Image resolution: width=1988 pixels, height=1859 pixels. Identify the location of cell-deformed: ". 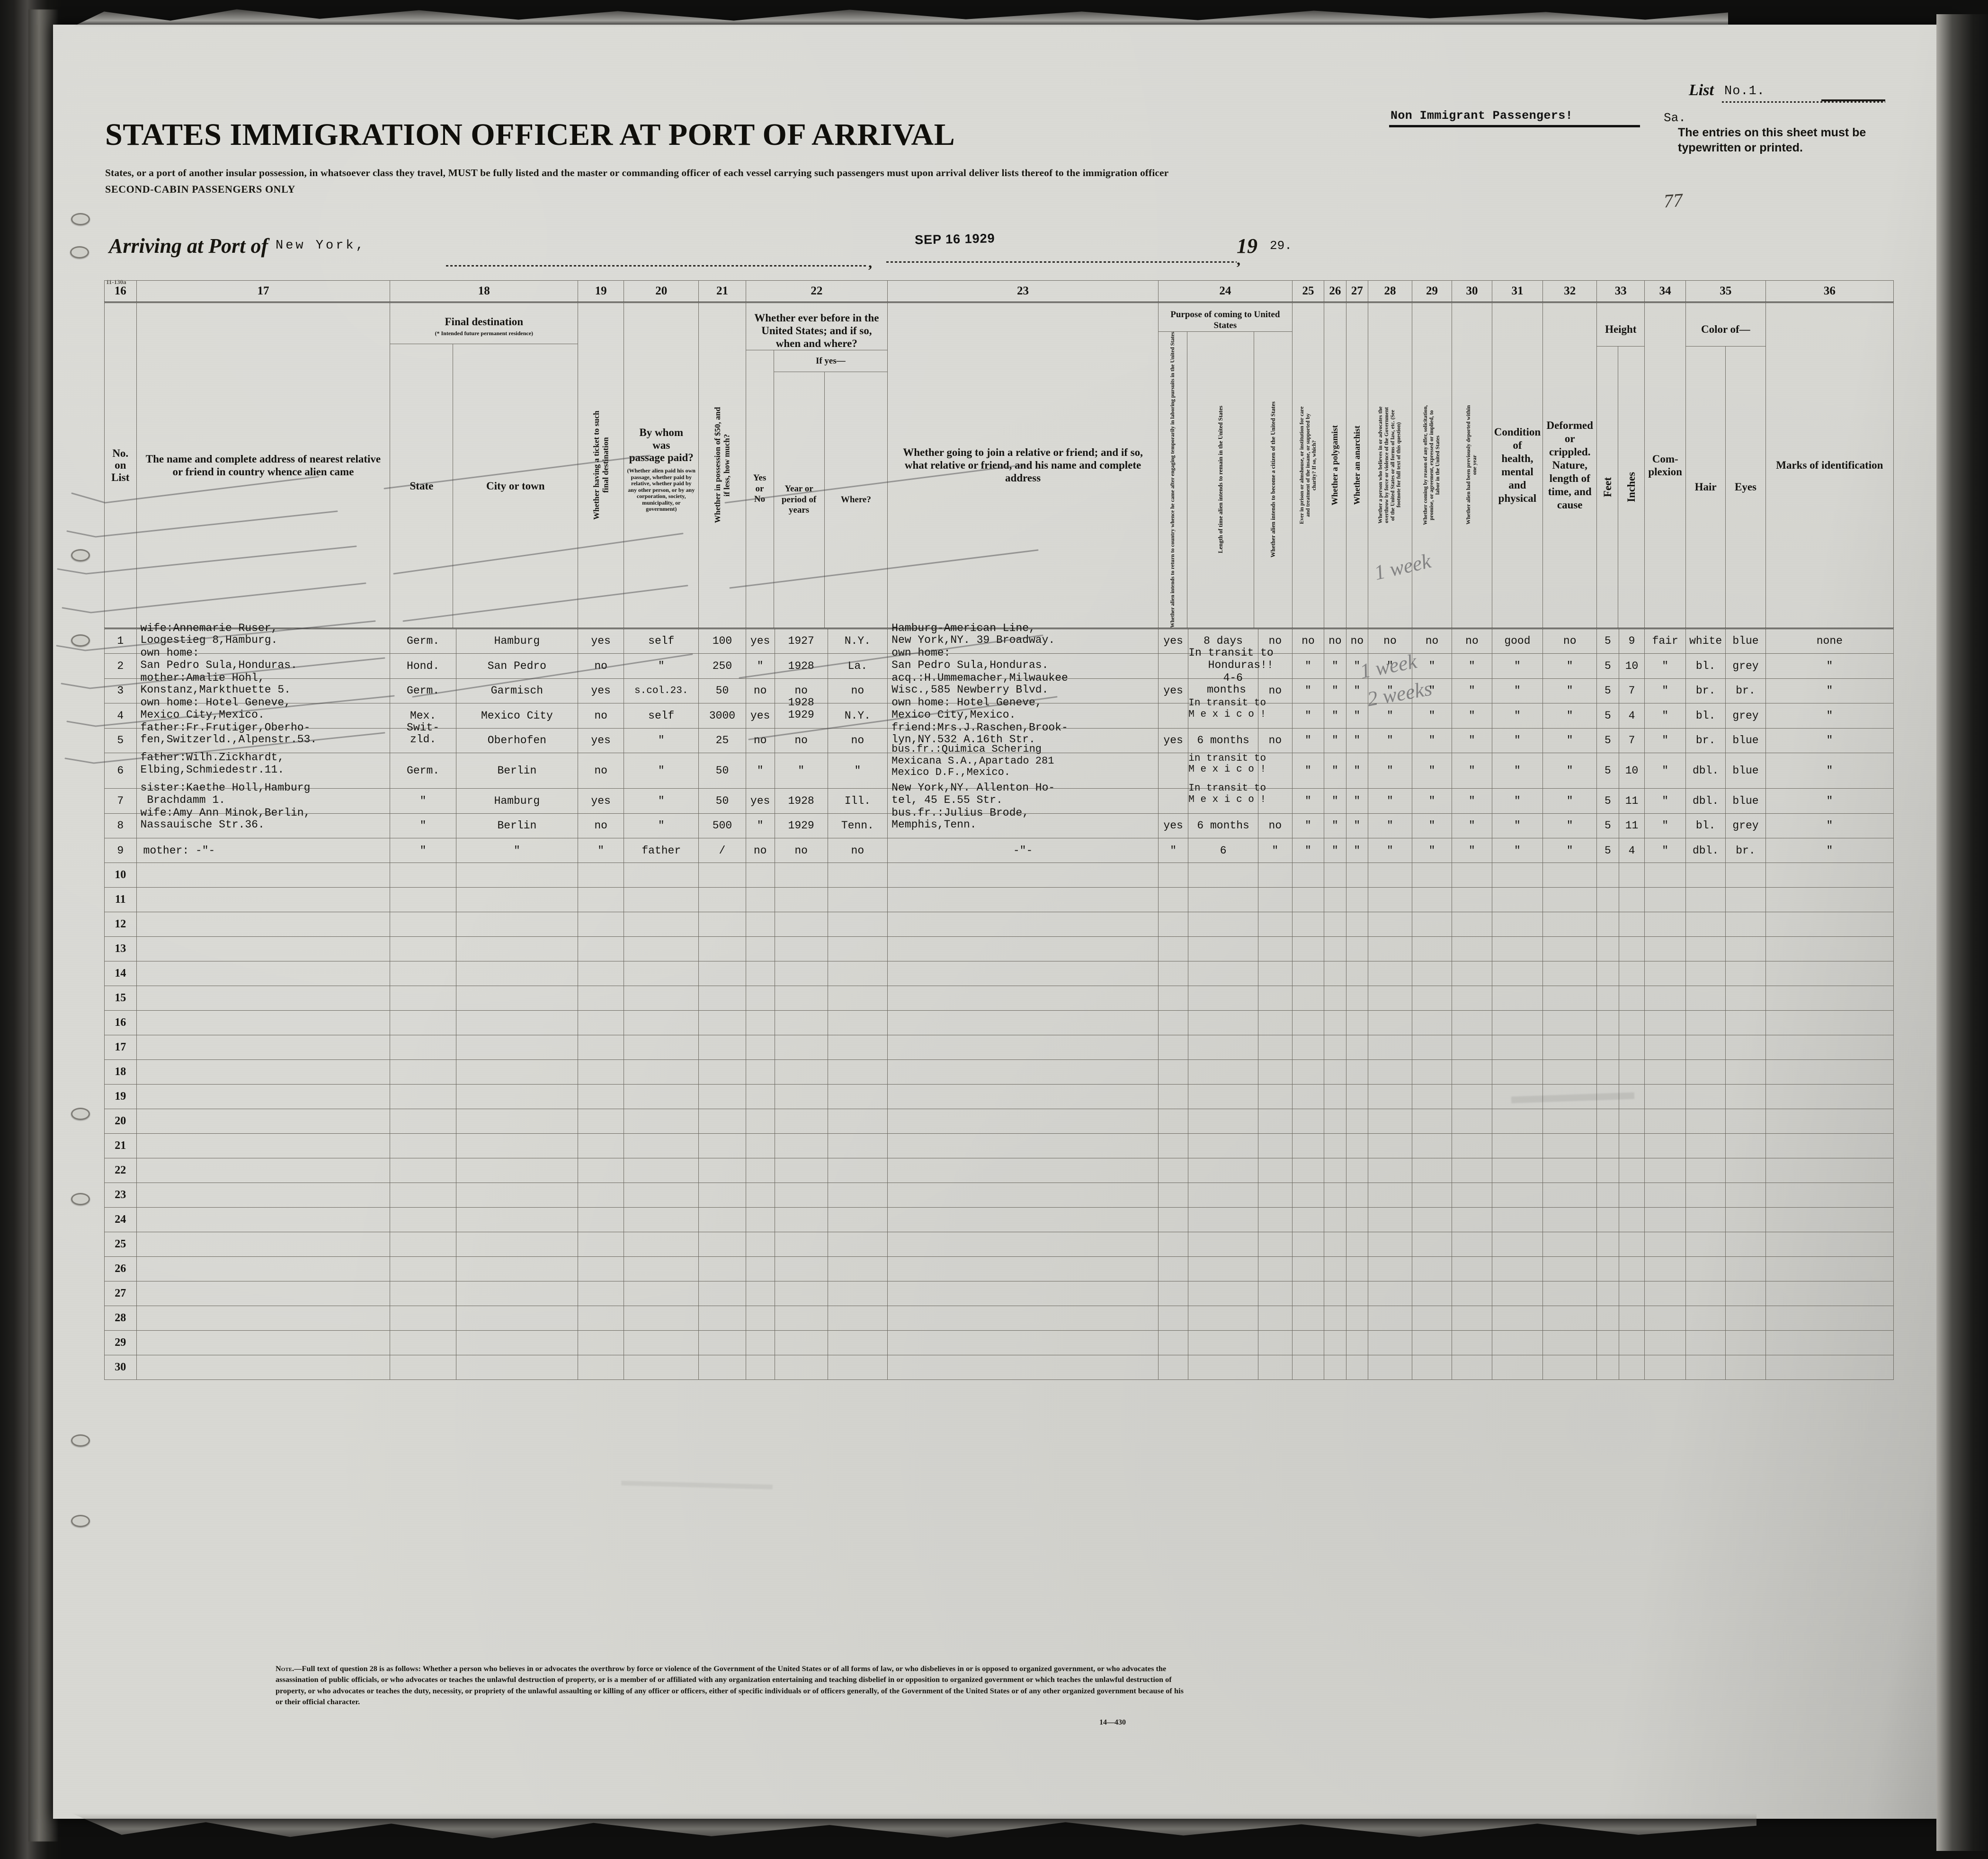
(1570, 771).